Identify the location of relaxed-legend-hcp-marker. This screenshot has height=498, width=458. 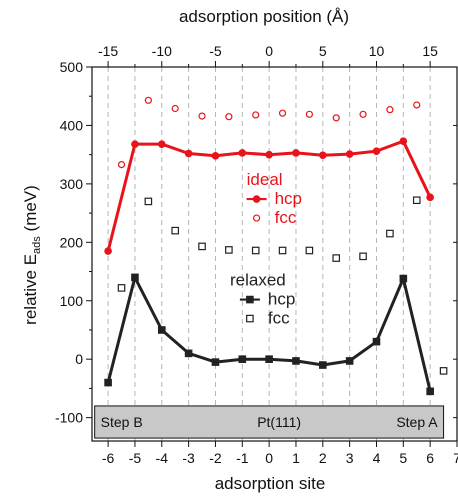
(250, 299).